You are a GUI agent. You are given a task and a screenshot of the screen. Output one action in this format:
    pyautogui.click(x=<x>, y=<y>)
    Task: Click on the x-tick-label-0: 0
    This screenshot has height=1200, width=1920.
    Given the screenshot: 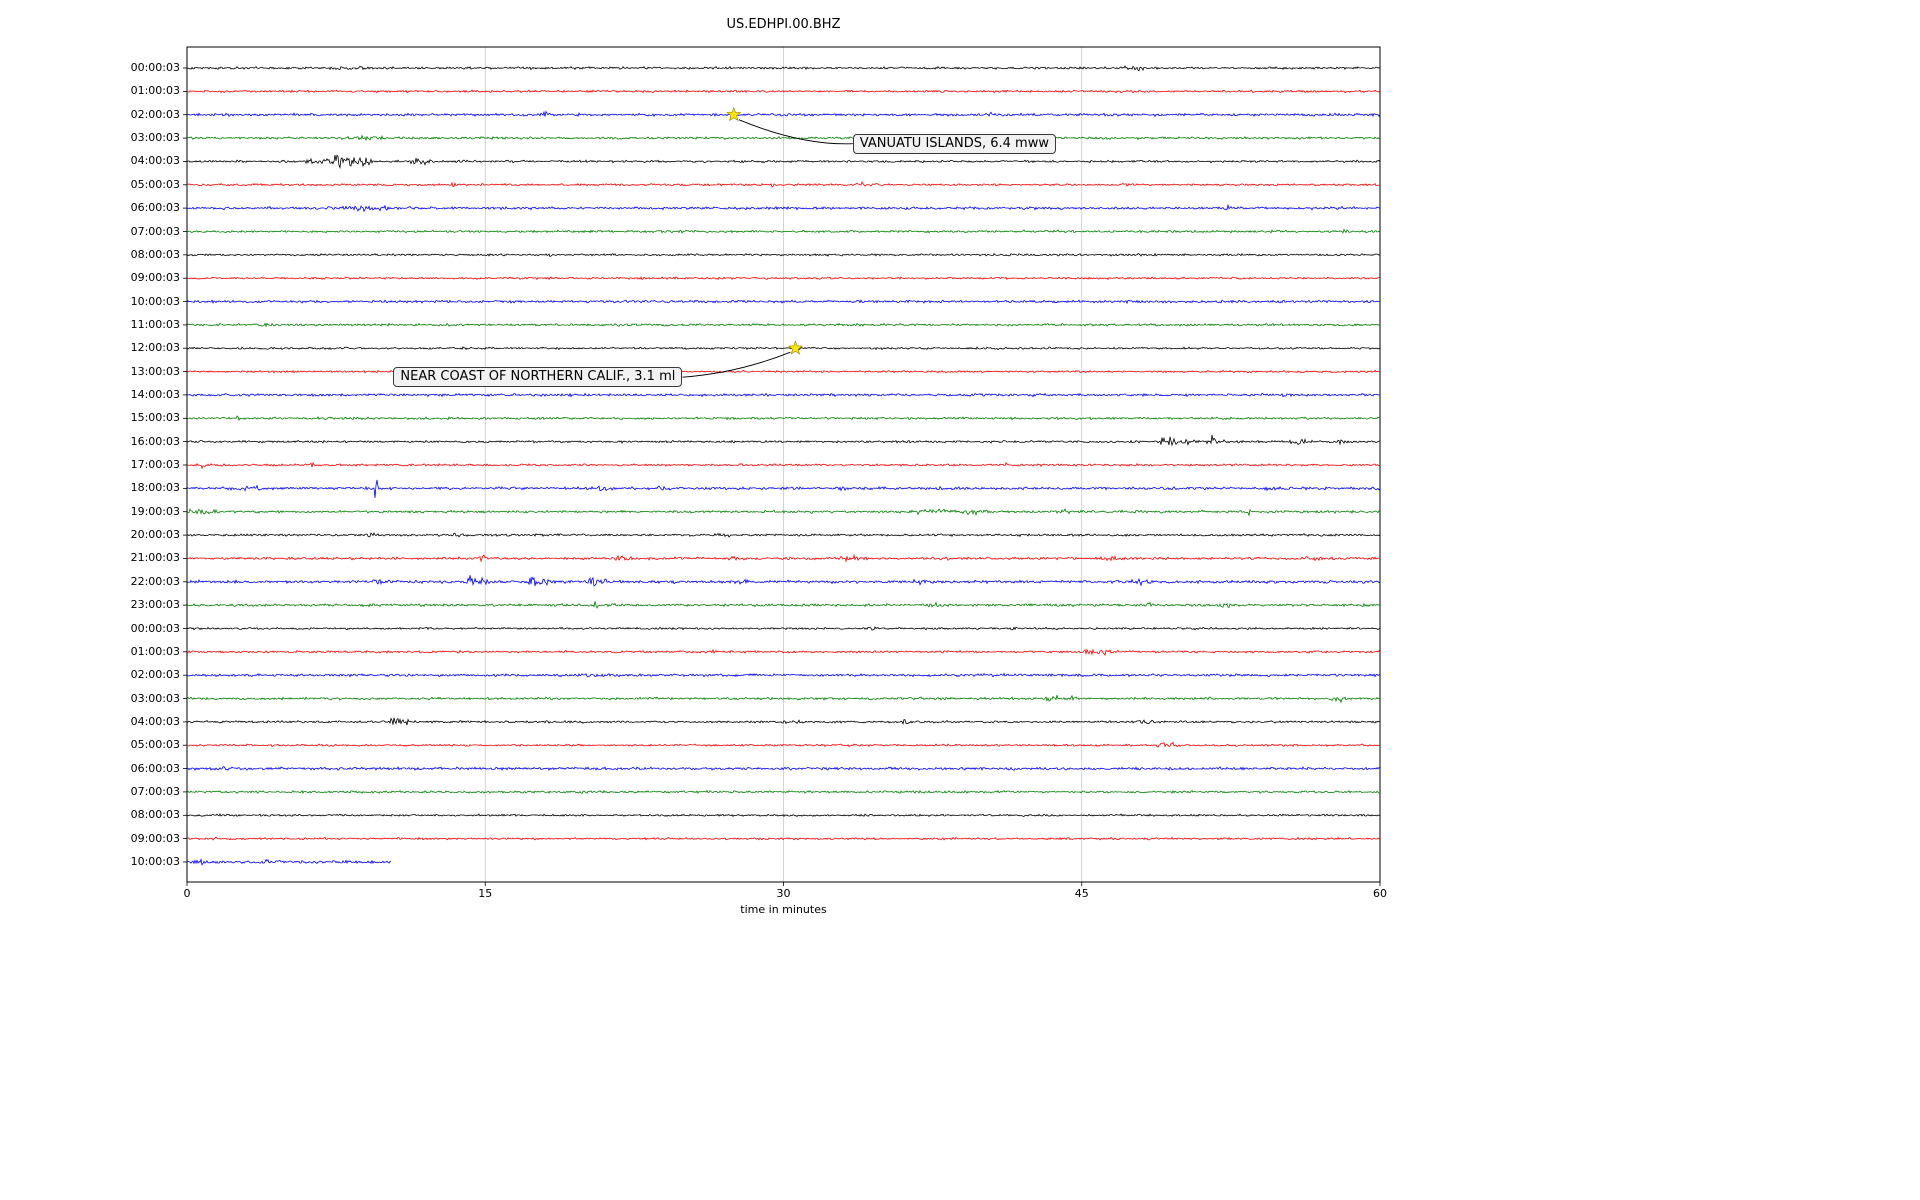 What is the action you would take?
    pyautogui.click(x=187, y=893)
    